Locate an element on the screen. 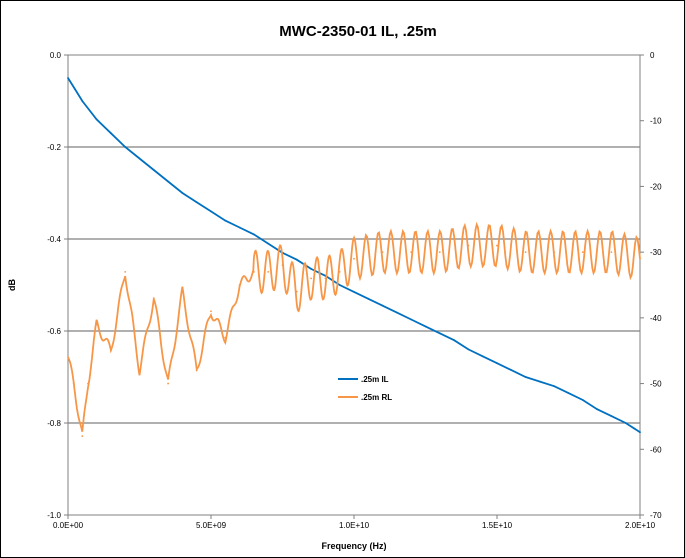 Image resolution: width=685 pixels, height=558 pixels. x-tick-label-3: 1.5E+10 is located at coordinates (497, 525).